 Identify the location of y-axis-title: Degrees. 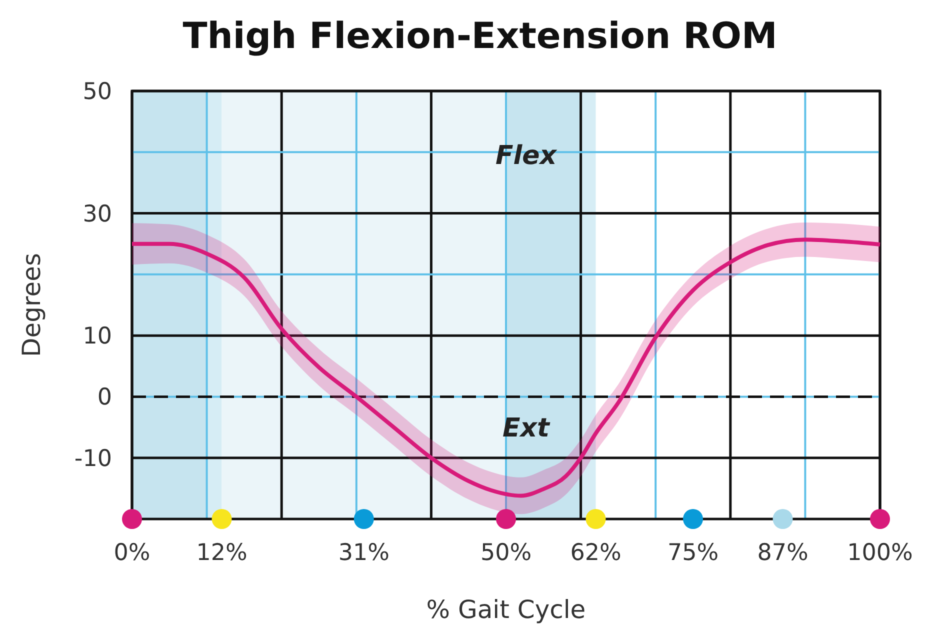
(31, 305).